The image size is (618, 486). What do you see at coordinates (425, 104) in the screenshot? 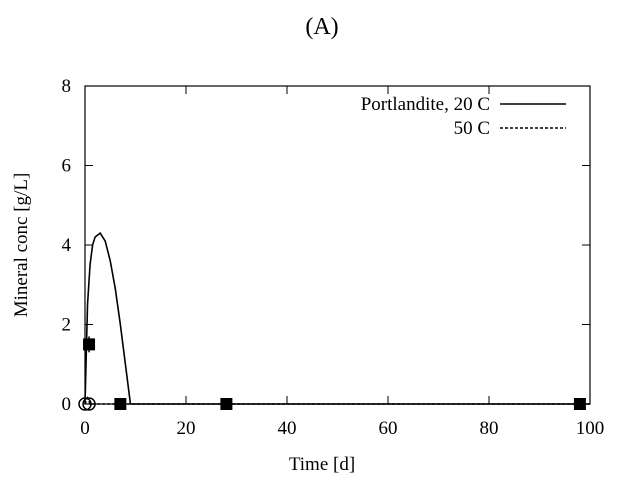
I see `legend-label: Portlandite, 20 C` at bounding box center [425, 104].